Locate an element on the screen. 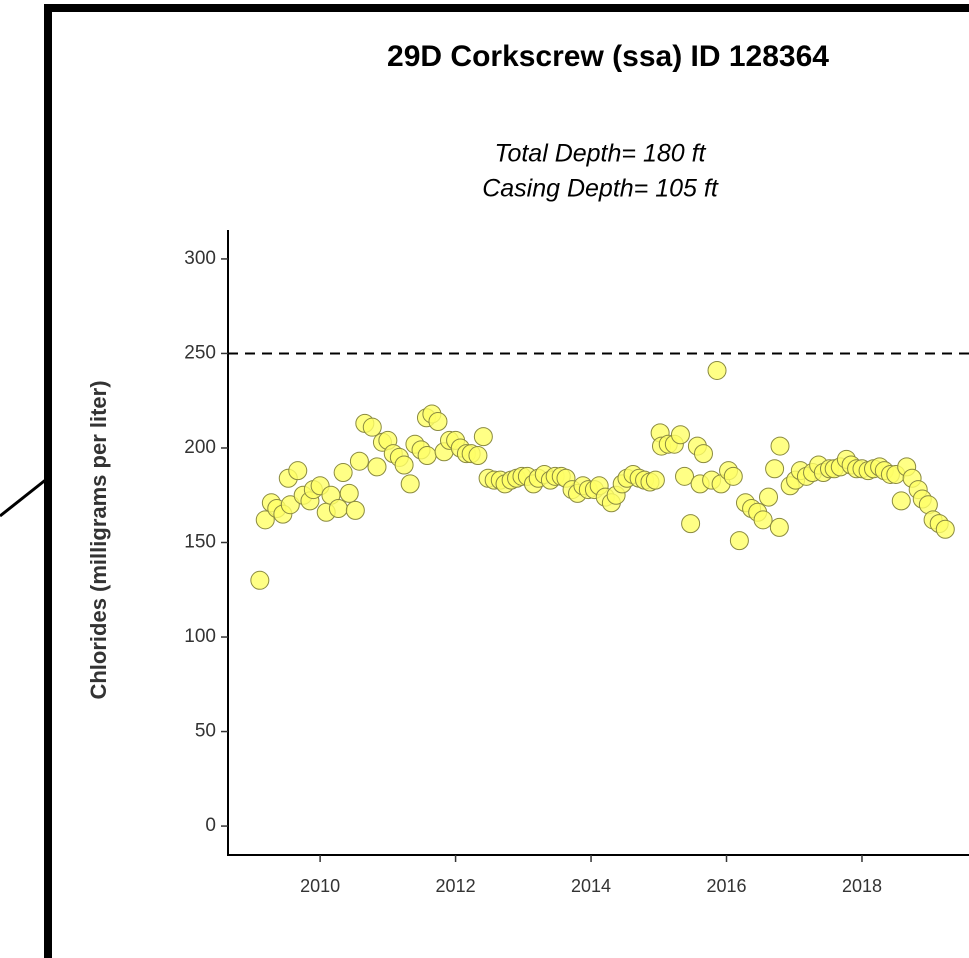 Image resolution: width=969 pixels, height=958 pixels. y-tick-label: 0 is located at coordinates (210, 825).